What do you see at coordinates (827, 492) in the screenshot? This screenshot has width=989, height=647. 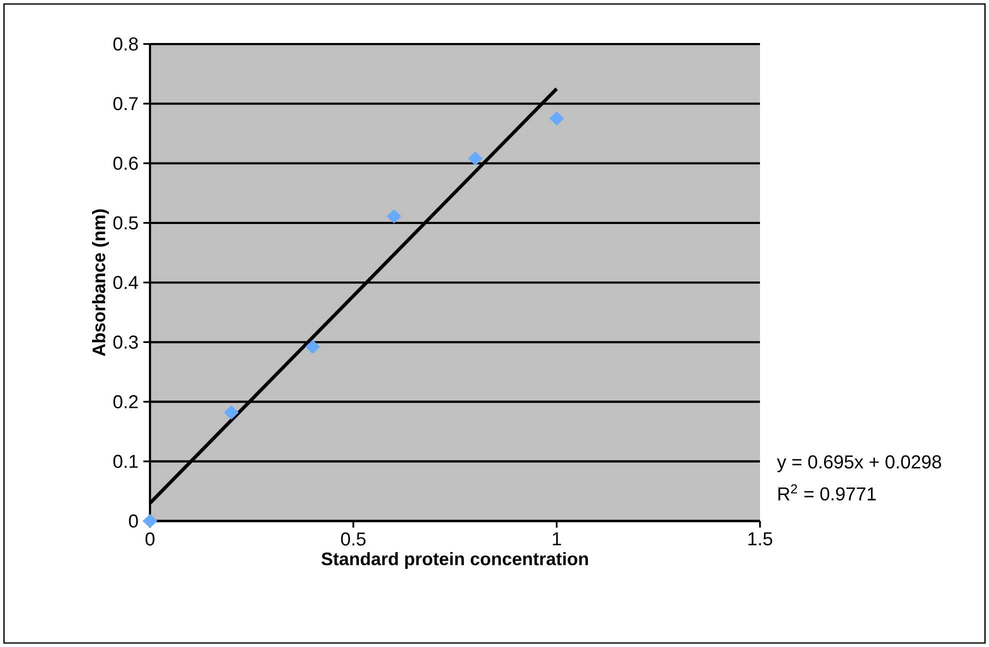 I see `text: R$^{2}$ = 0.9771` at bounding box center [827, 492].